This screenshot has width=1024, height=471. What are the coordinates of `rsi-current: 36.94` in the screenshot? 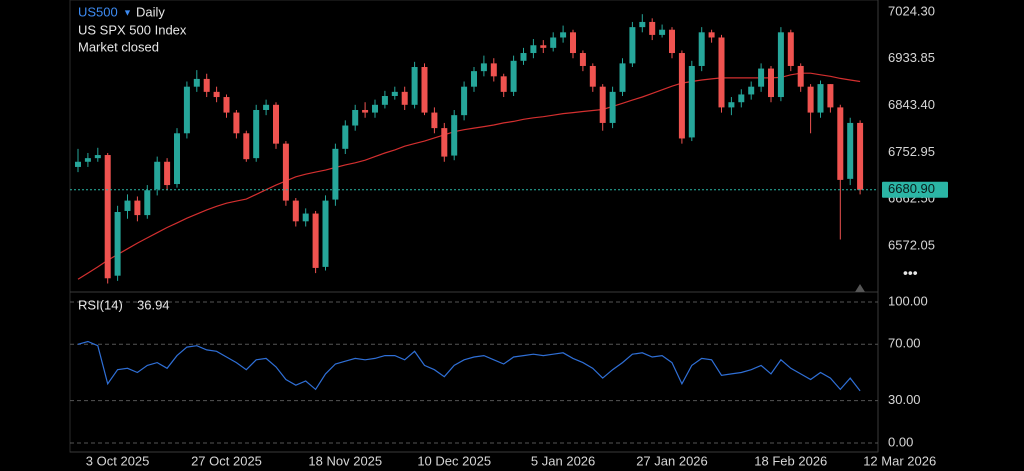 It's located at (153, 304).